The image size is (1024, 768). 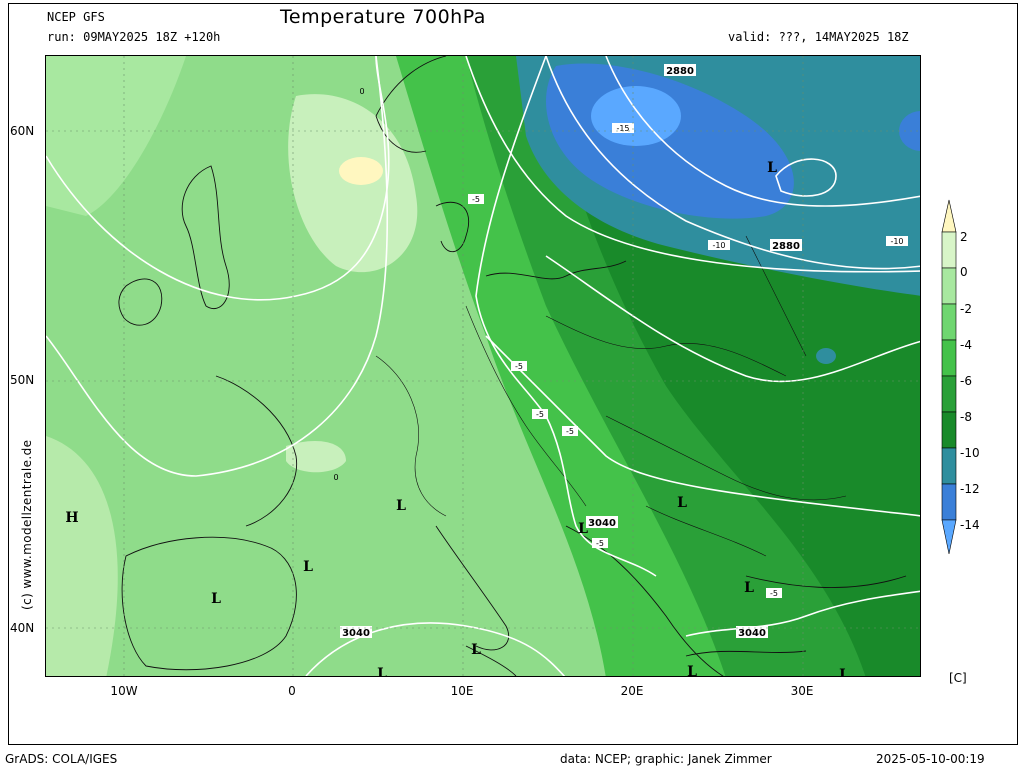 What do you see at coordinates (462, 691) in the screenshot?
I see `lon-label: 10E` at bounding box center [462, 691].